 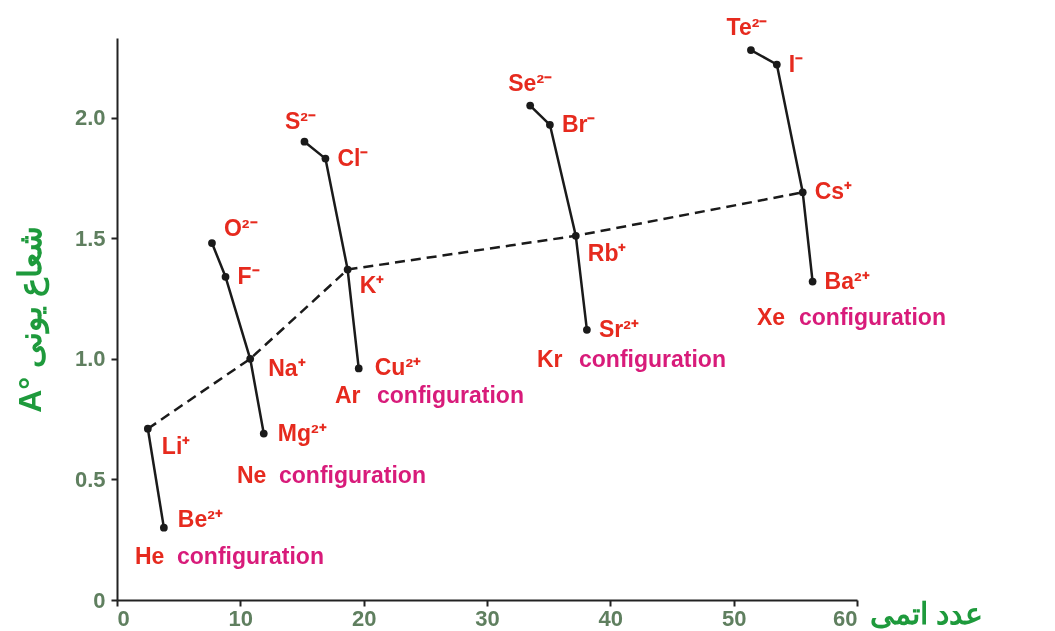 What do you see at coordinates (123, 618) in the screenshot?
I see `x-tick-label: 0` at bounding box center [123, 618].